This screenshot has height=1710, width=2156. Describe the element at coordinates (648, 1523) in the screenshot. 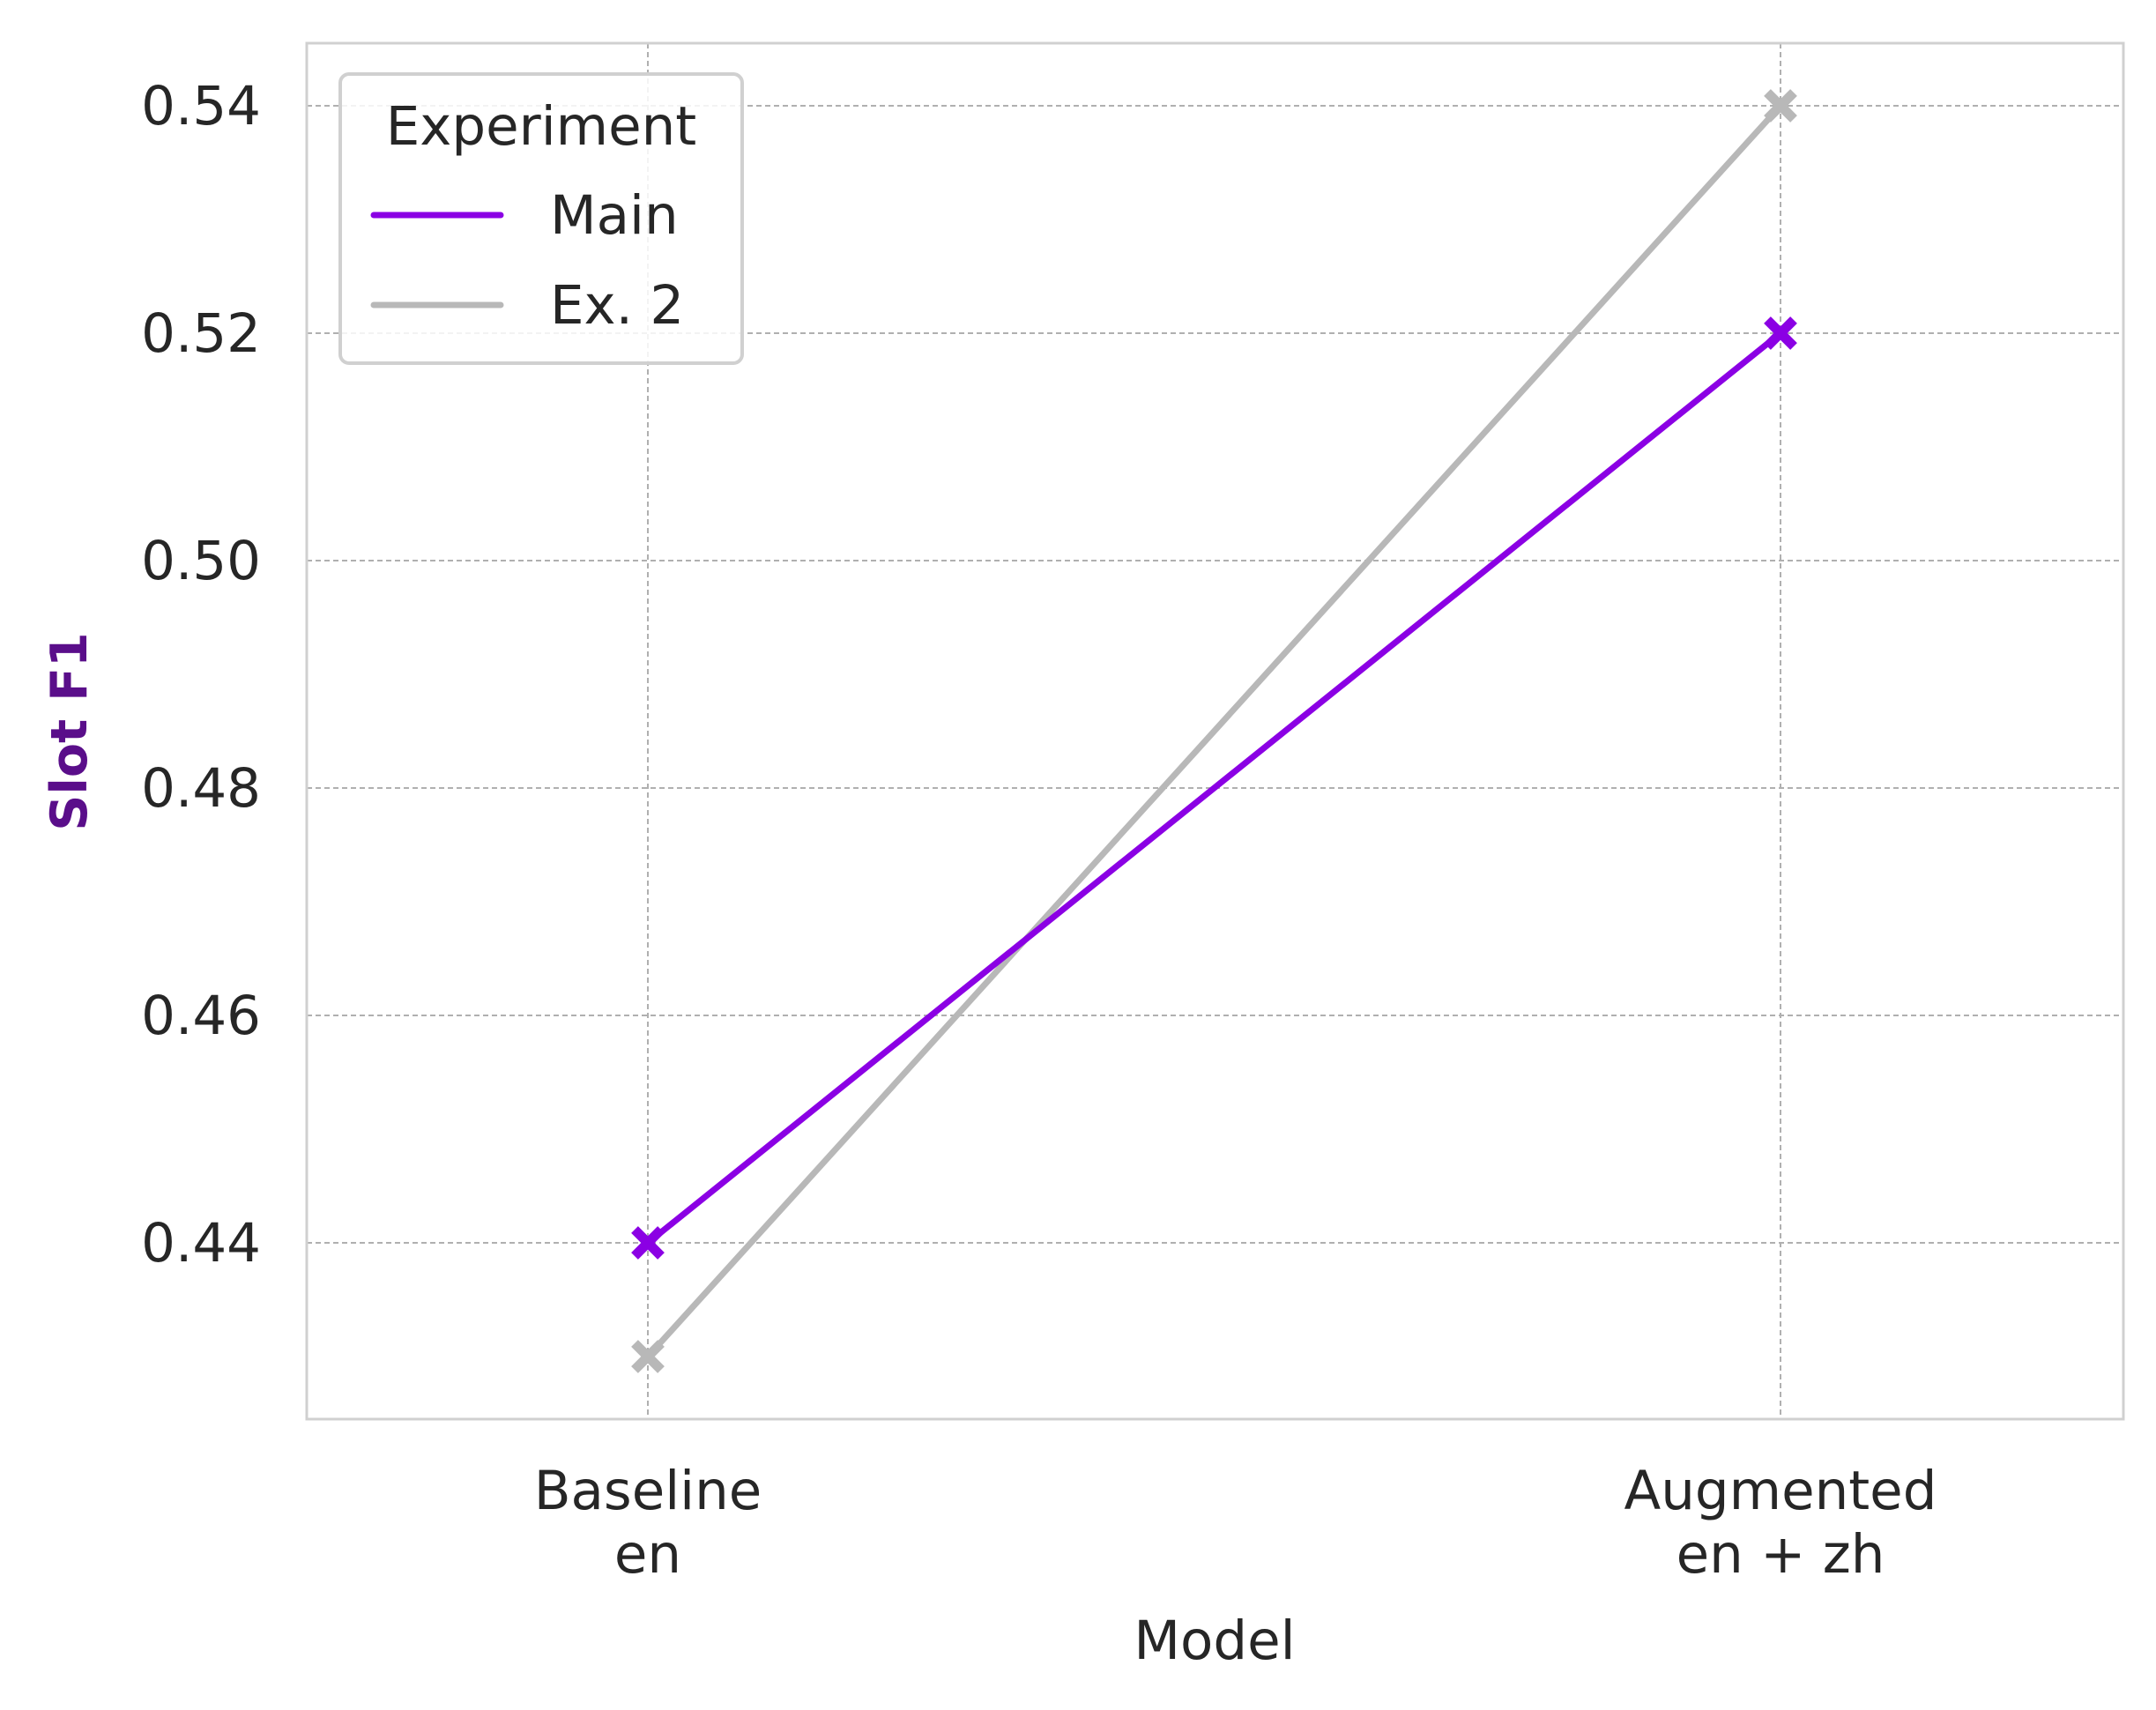

I see `x-tick-label: Baseline en` at that location.